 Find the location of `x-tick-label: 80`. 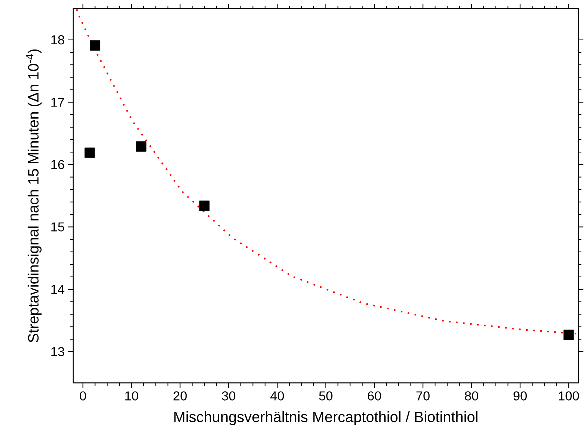

x-tick-label: 80 is located at coordinates (471, 396).